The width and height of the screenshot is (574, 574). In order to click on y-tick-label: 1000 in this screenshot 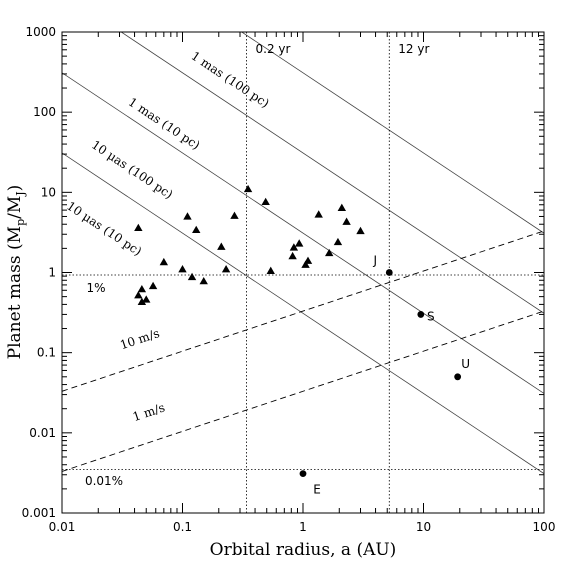, I will do `click(40, 32)`.